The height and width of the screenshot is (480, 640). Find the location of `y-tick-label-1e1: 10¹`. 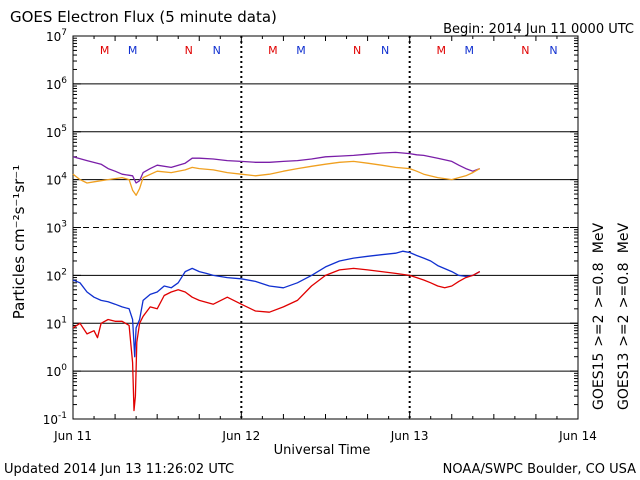

y-tick-label-1e1: 10¹ is located at coordinates (56, 323).